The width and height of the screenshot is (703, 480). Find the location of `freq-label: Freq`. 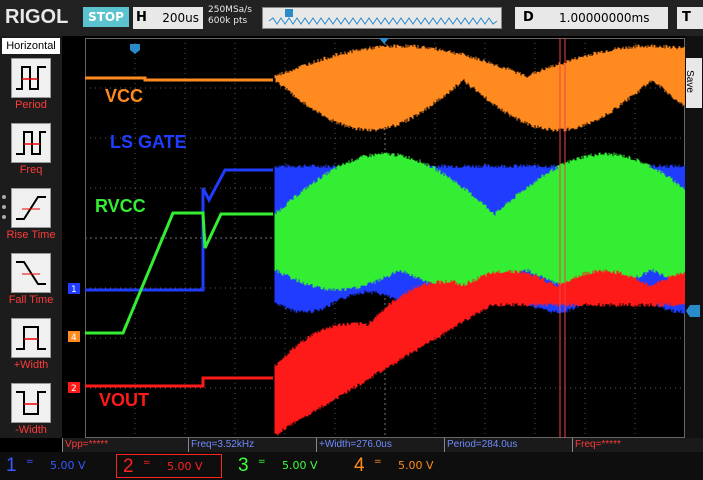

freq-label: Freq is located at coordinates (31, 170).